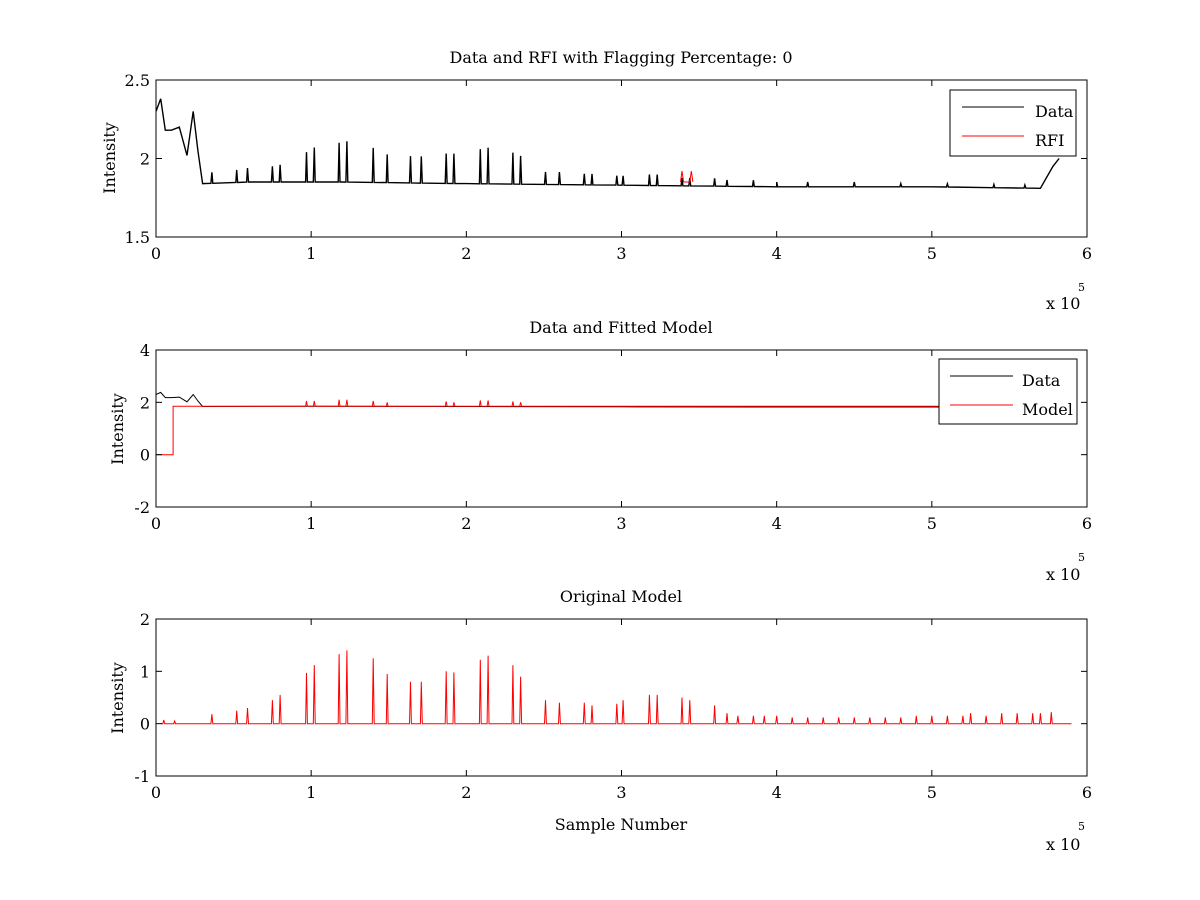  I want to click on series-line-series, so click(616, 687).